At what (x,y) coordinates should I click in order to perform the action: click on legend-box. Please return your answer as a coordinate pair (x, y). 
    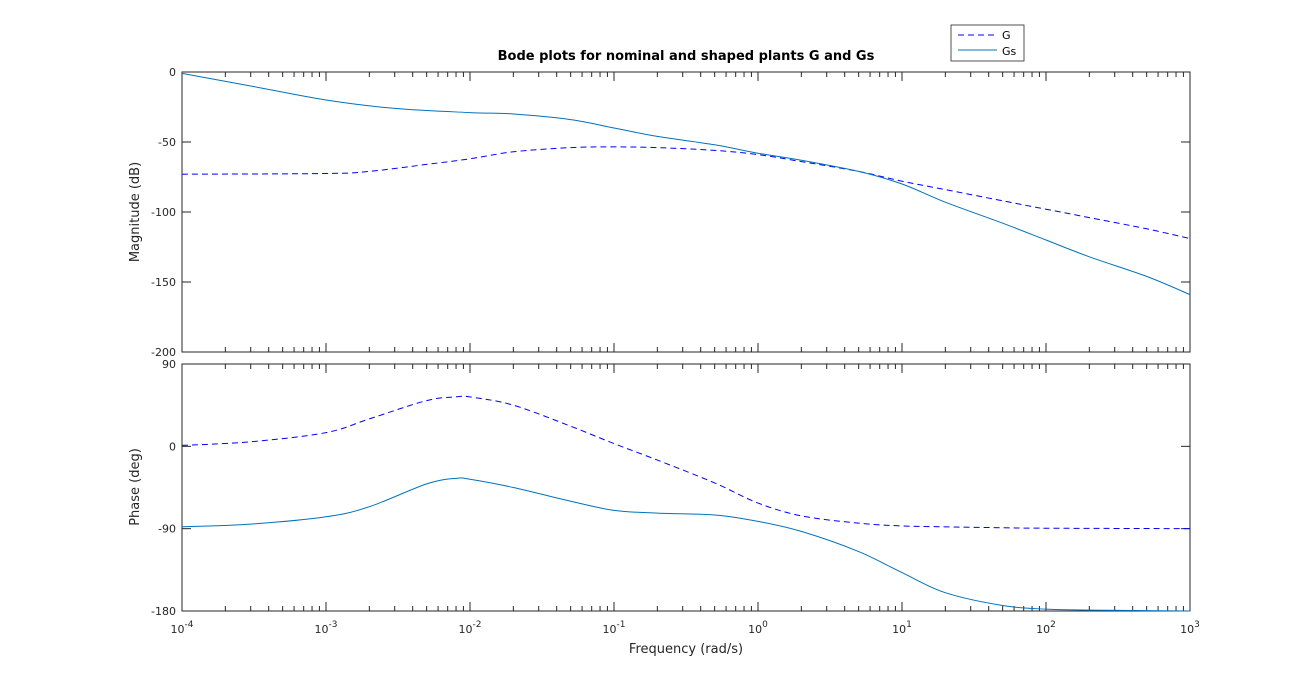
    Looking at the image, I should click on (987, 43).